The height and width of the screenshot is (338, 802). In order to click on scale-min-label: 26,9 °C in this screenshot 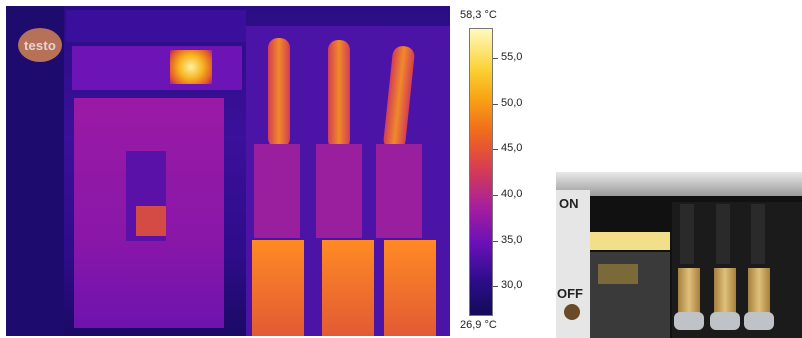, I will do `click(478, 325)`.